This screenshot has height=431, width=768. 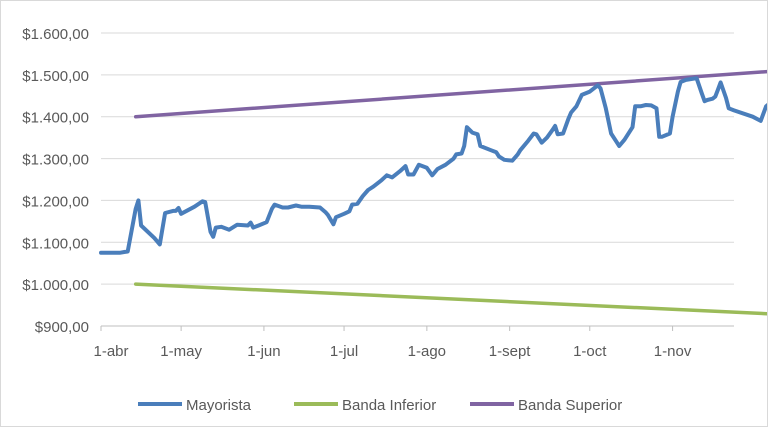 I want to click on x-tick-label: 1-may, so click(x=181, y=351).